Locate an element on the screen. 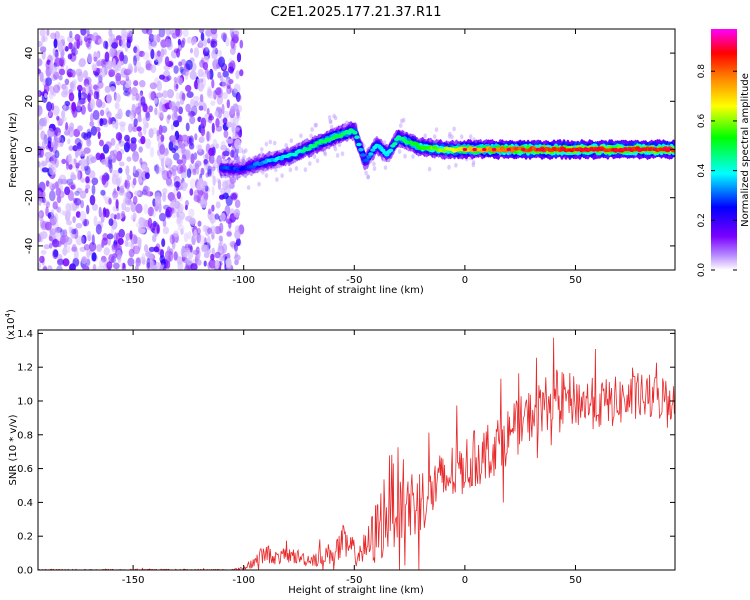  colorbar-ticks: 0.0 0.2 0.4 0.6 0.8 is located at coordinates (717, 170).